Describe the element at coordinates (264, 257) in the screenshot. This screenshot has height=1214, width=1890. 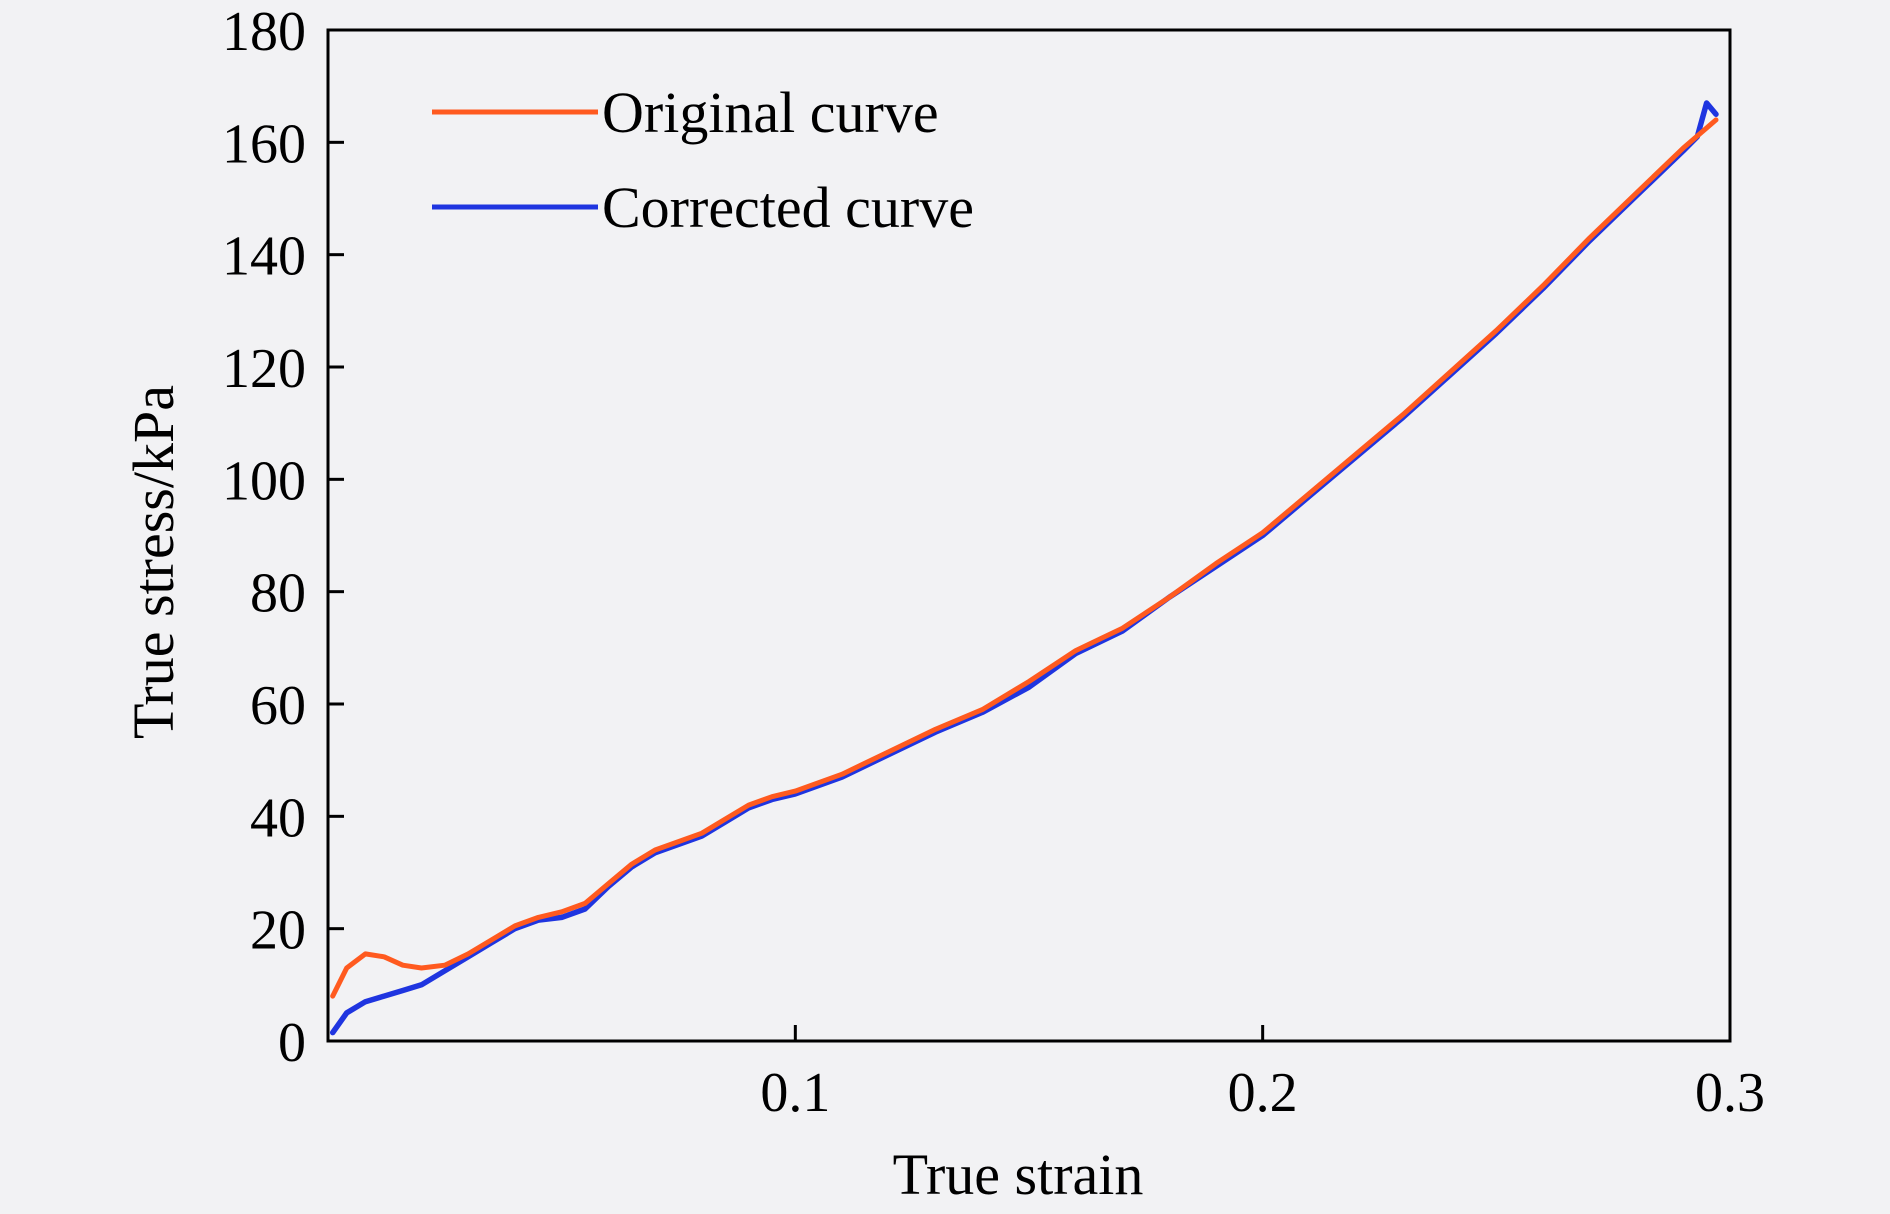
I see `y-tick-label: 140` at that location.